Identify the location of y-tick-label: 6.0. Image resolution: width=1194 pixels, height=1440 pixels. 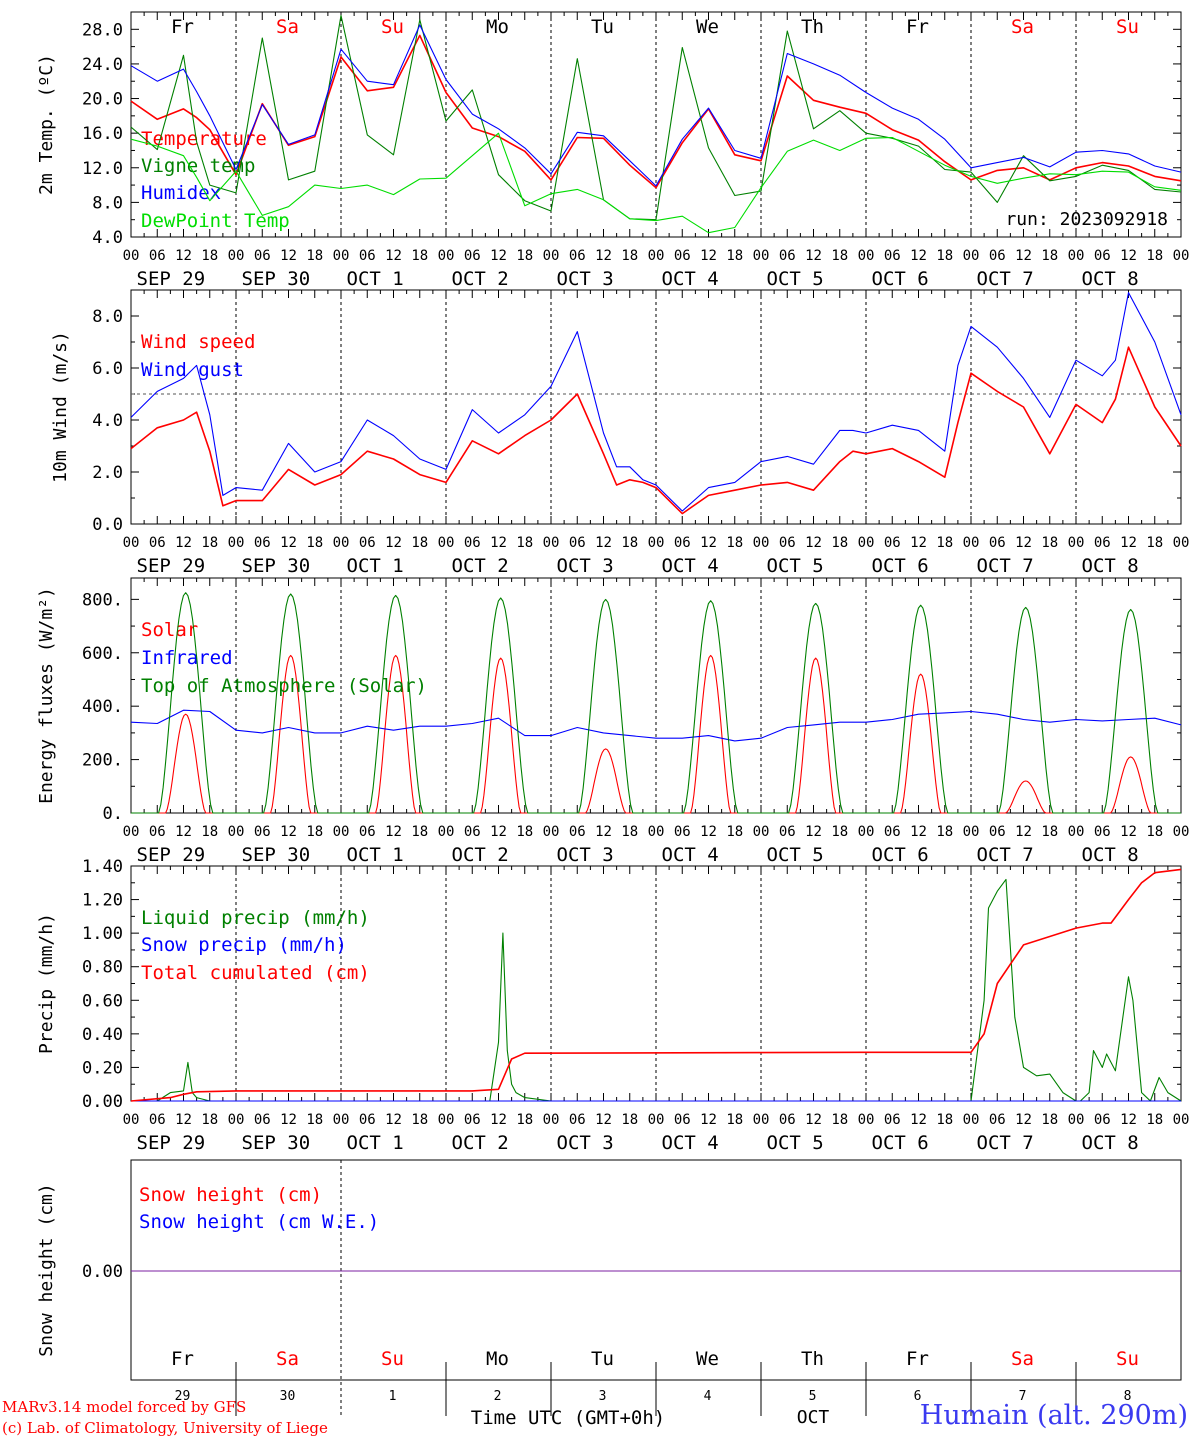
(107, 369).